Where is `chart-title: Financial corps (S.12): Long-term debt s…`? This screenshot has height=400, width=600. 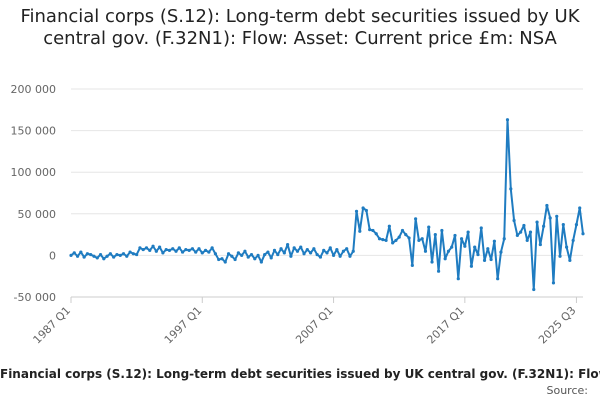
chart-title: Financial corps (S.12): Long-term debt s… is located at coordinates (300, 27).